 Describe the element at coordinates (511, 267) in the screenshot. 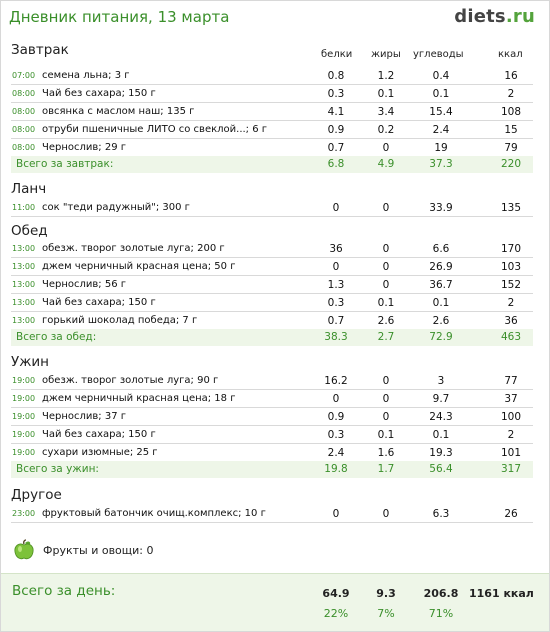

I see `entry-kcal: 103` at that location.